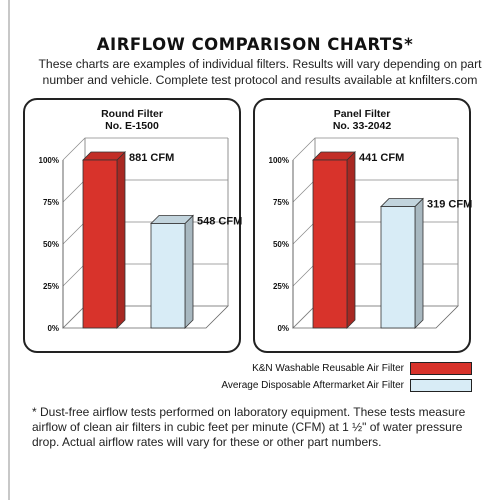 The height and width of the screenshot is (500, 500). Describe the element at coordinates (219, 222) in the screenshot. I see `data-label: 548 CFM` at that location.